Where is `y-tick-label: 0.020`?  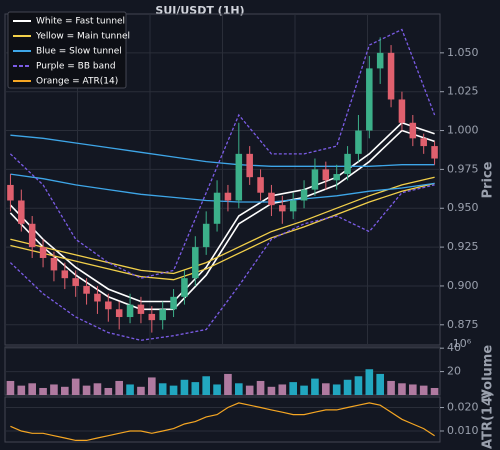 y-tick-label: 0.020 is located at coordinates (463, 407).